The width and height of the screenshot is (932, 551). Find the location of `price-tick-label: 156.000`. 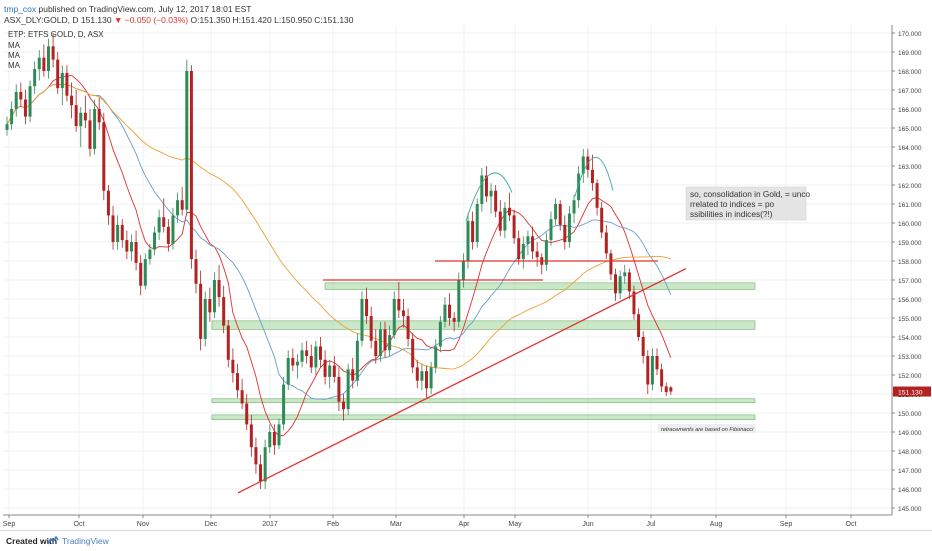

price-tick-label: 156.000 is located at coordinates (910, 300).